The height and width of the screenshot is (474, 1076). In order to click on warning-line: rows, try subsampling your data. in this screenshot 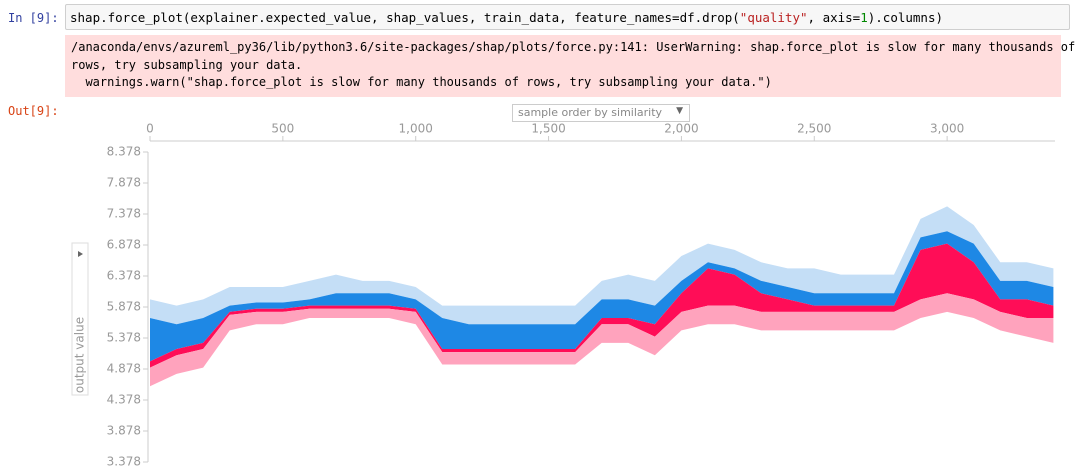, I will do `click(187, 64)`.